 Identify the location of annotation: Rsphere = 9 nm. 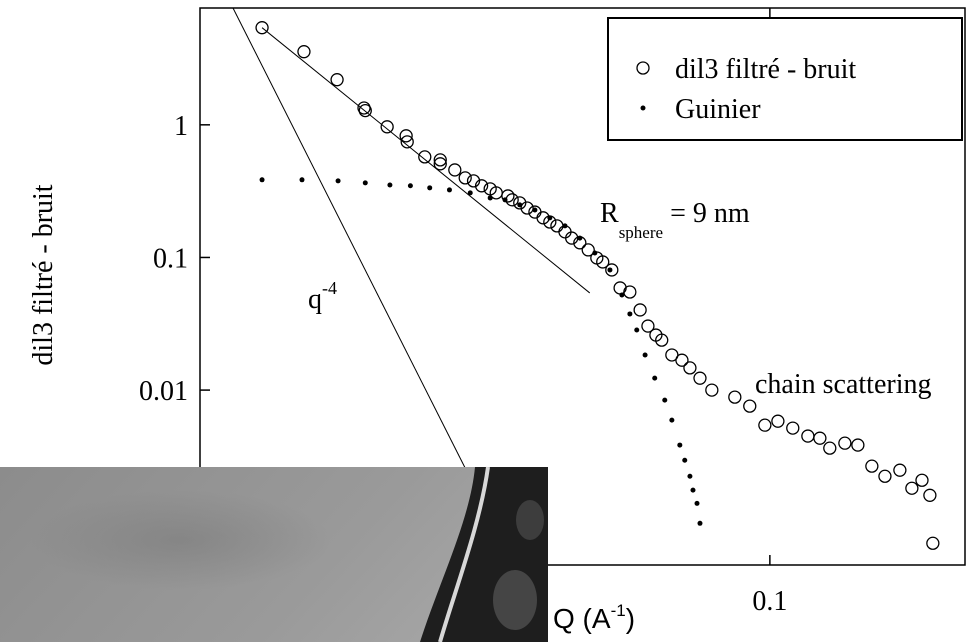
(675, 220).